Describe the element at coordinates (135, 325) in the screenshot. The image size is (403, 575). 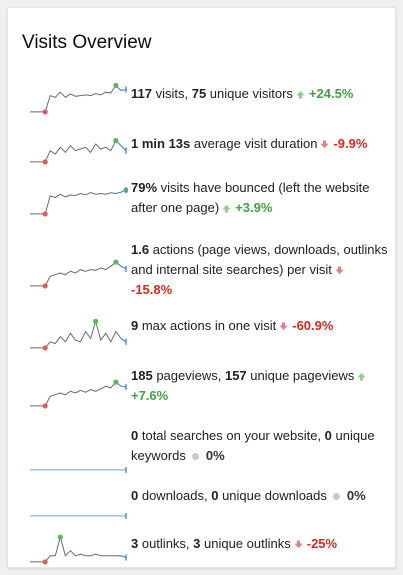
I see `metric-value: 9` at that location.